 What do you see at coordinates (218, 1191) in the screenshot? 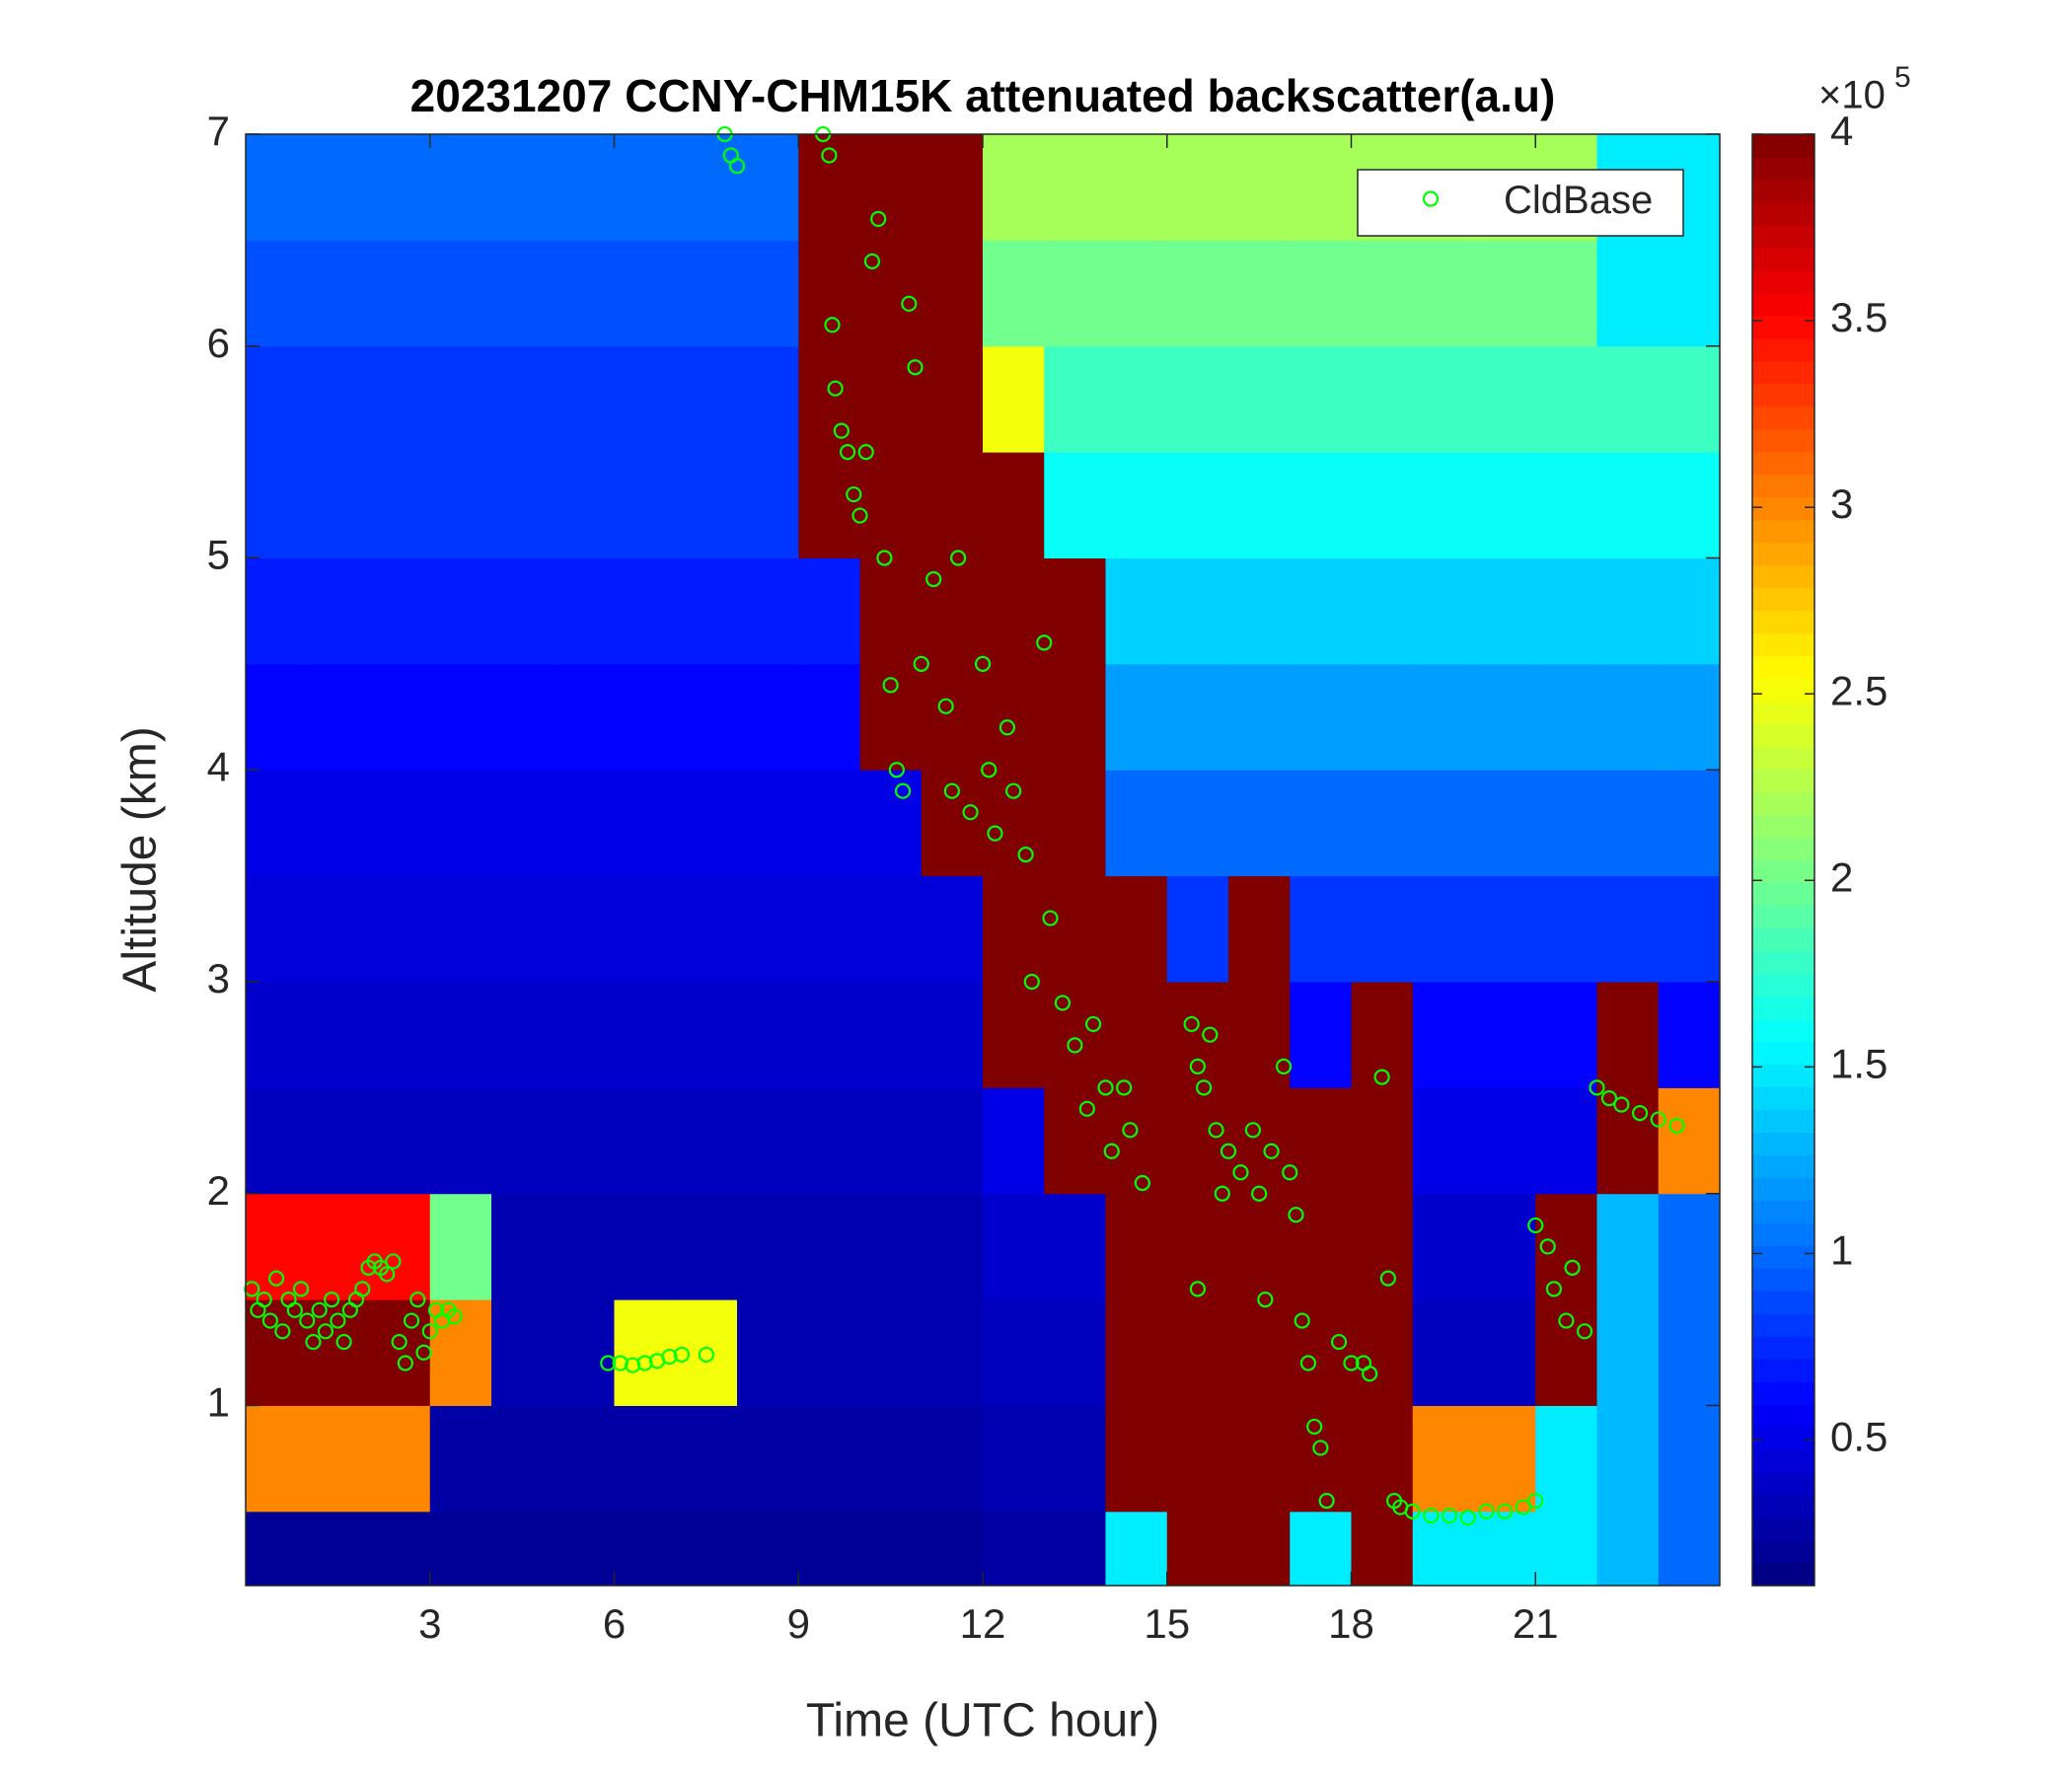
I see `y-tick-label: 2` at bounding box center [218, 1191].